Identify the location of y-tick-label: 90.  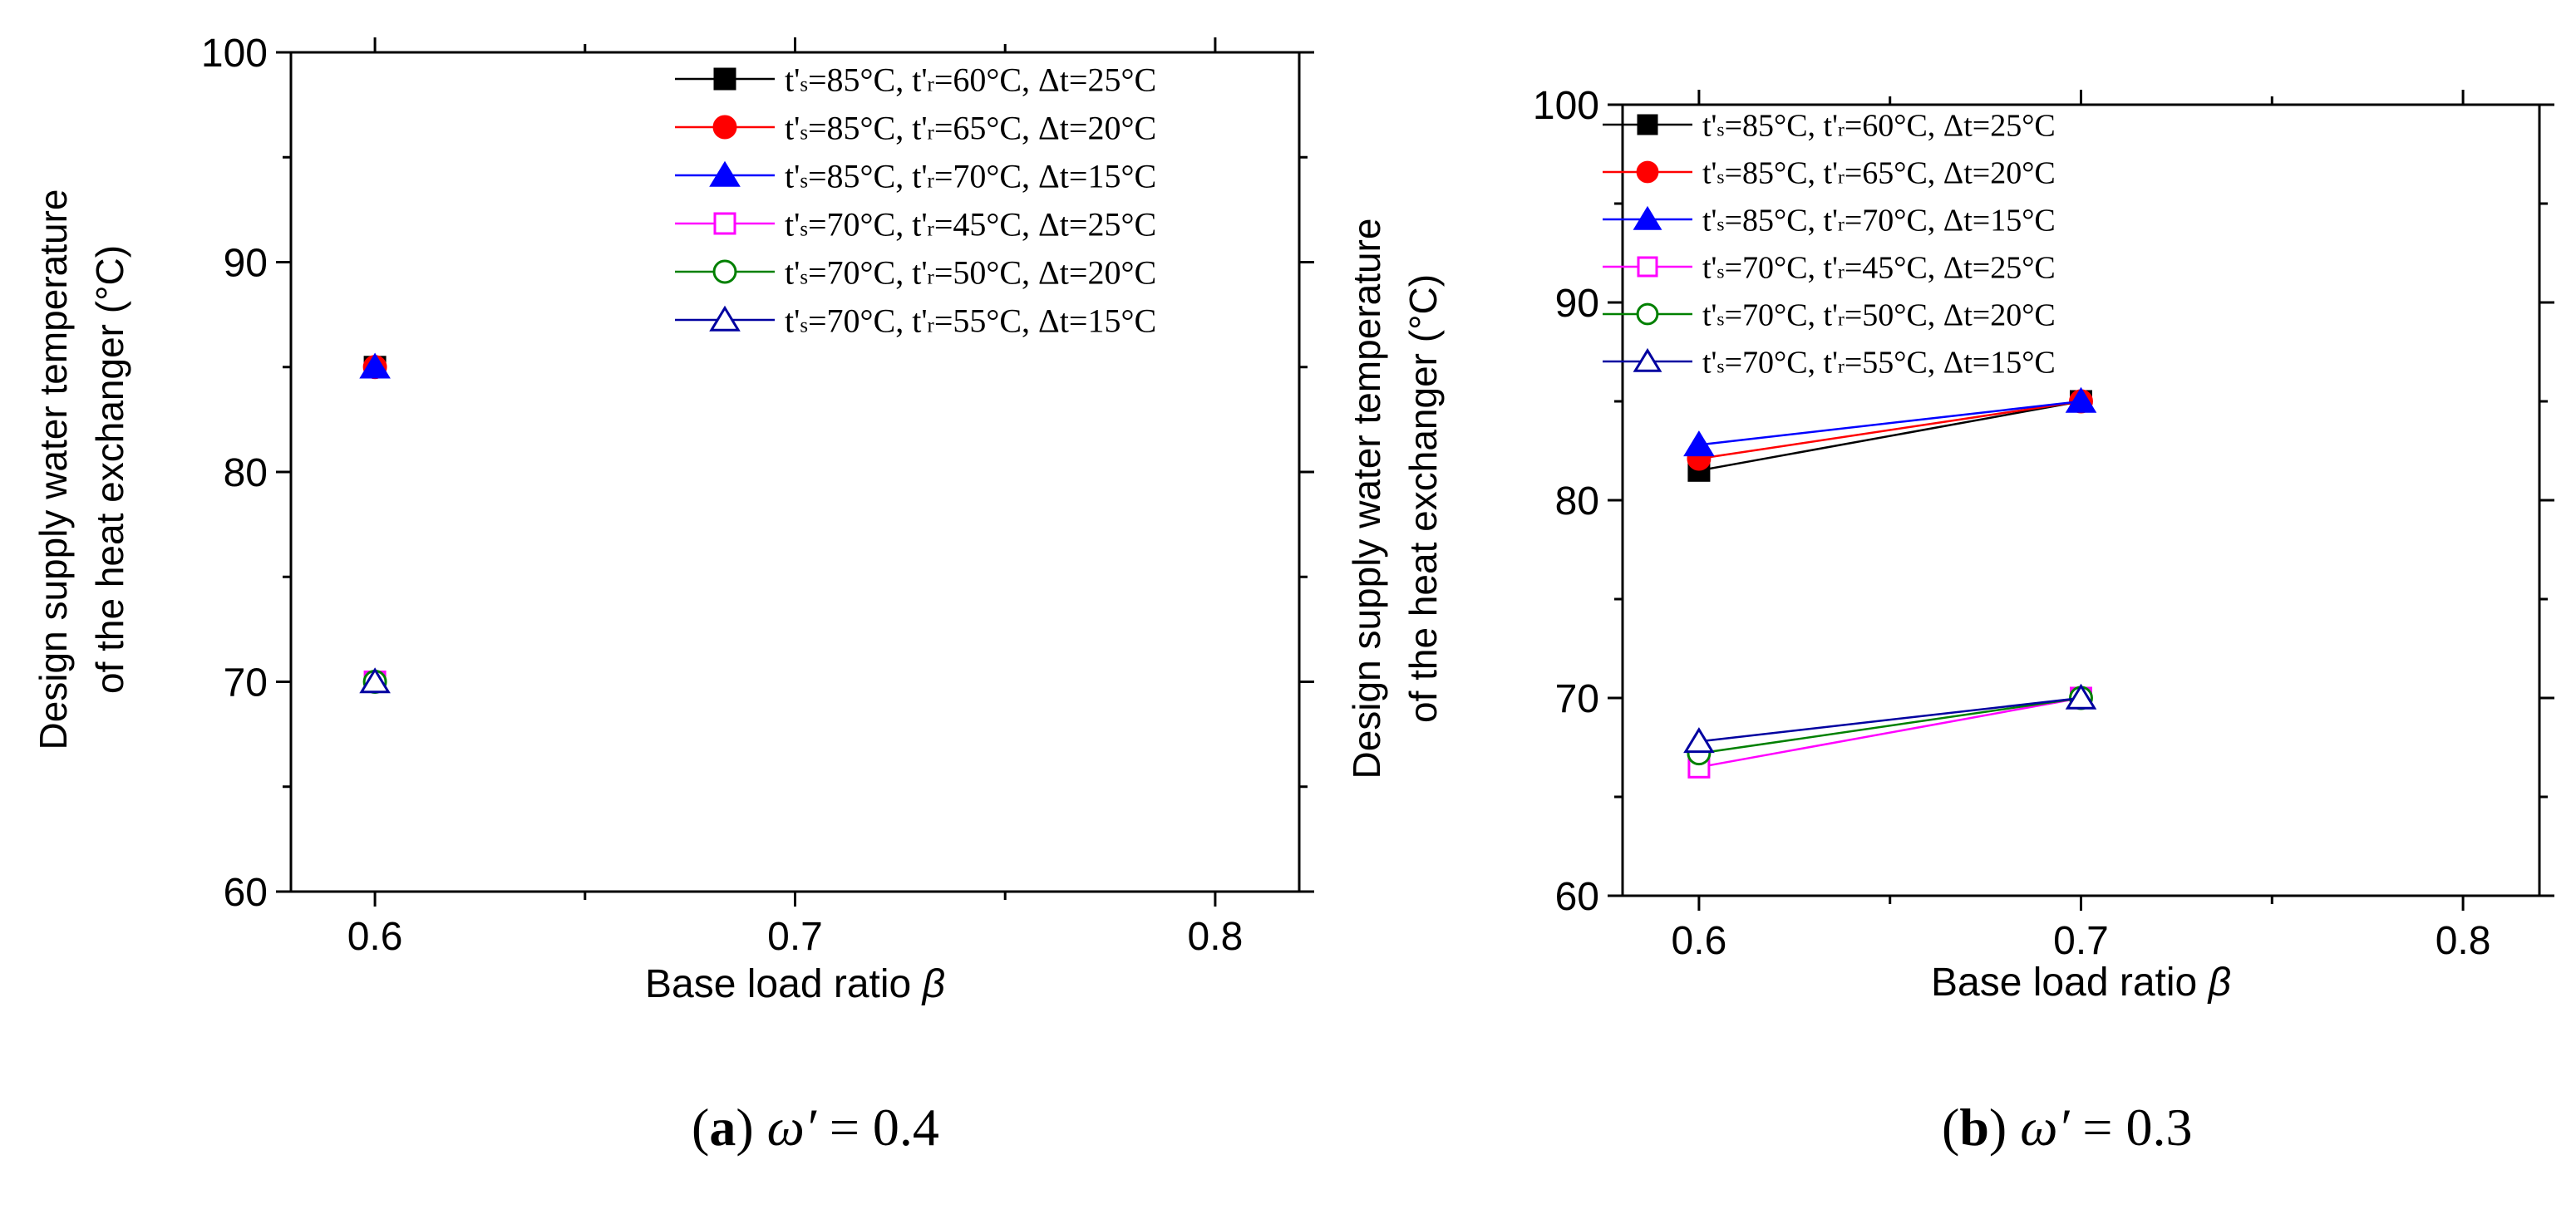
(1577, 304).